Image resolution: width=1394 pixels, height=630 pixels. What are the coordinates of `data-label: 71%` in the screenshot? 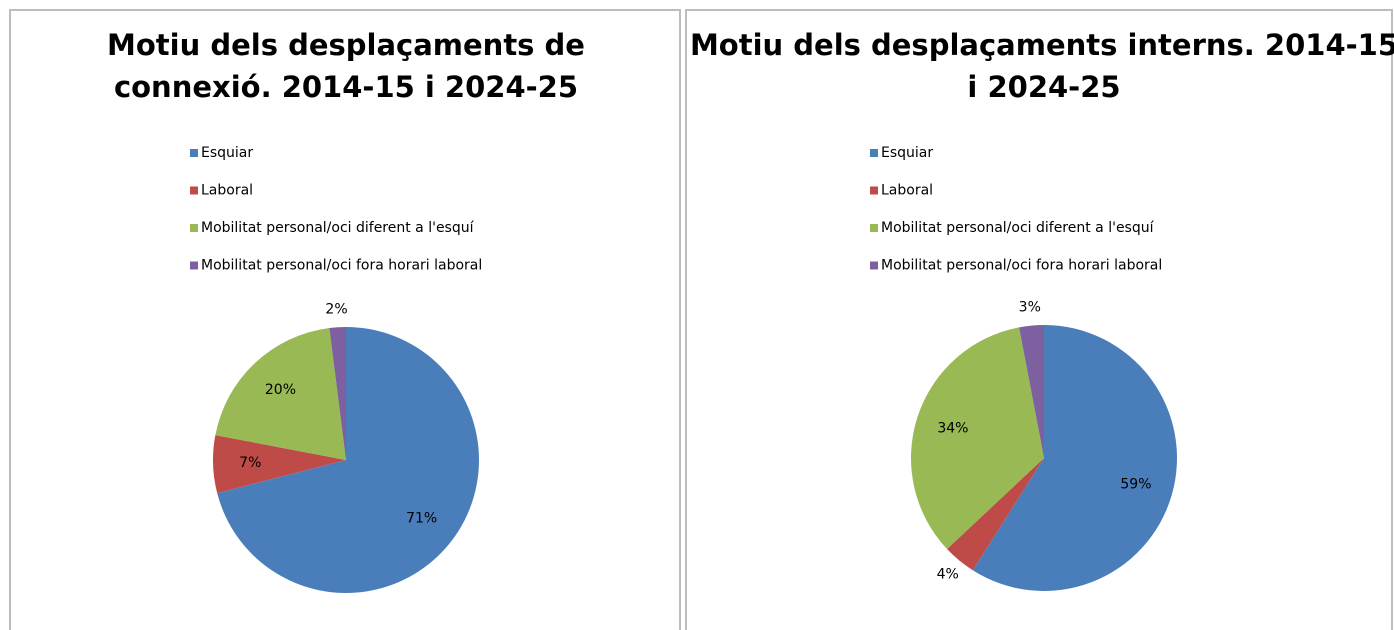 It's located at (421, 519).